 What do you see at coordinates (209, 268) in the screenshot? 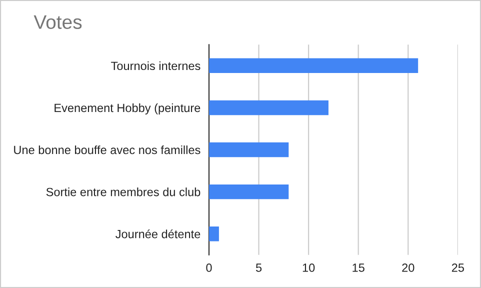
I see `x-tick-label: 0` at bounding box center [209, 268].